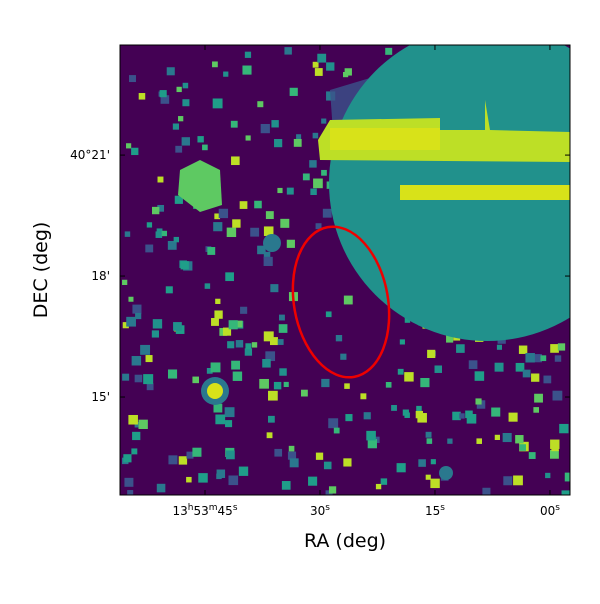 The width and height of the screenshot is (600, 604). What do you see at coordinates (320, 510) in the screenshot?
I see `x-tick-label: 30s` at bounding box center [320, 510].